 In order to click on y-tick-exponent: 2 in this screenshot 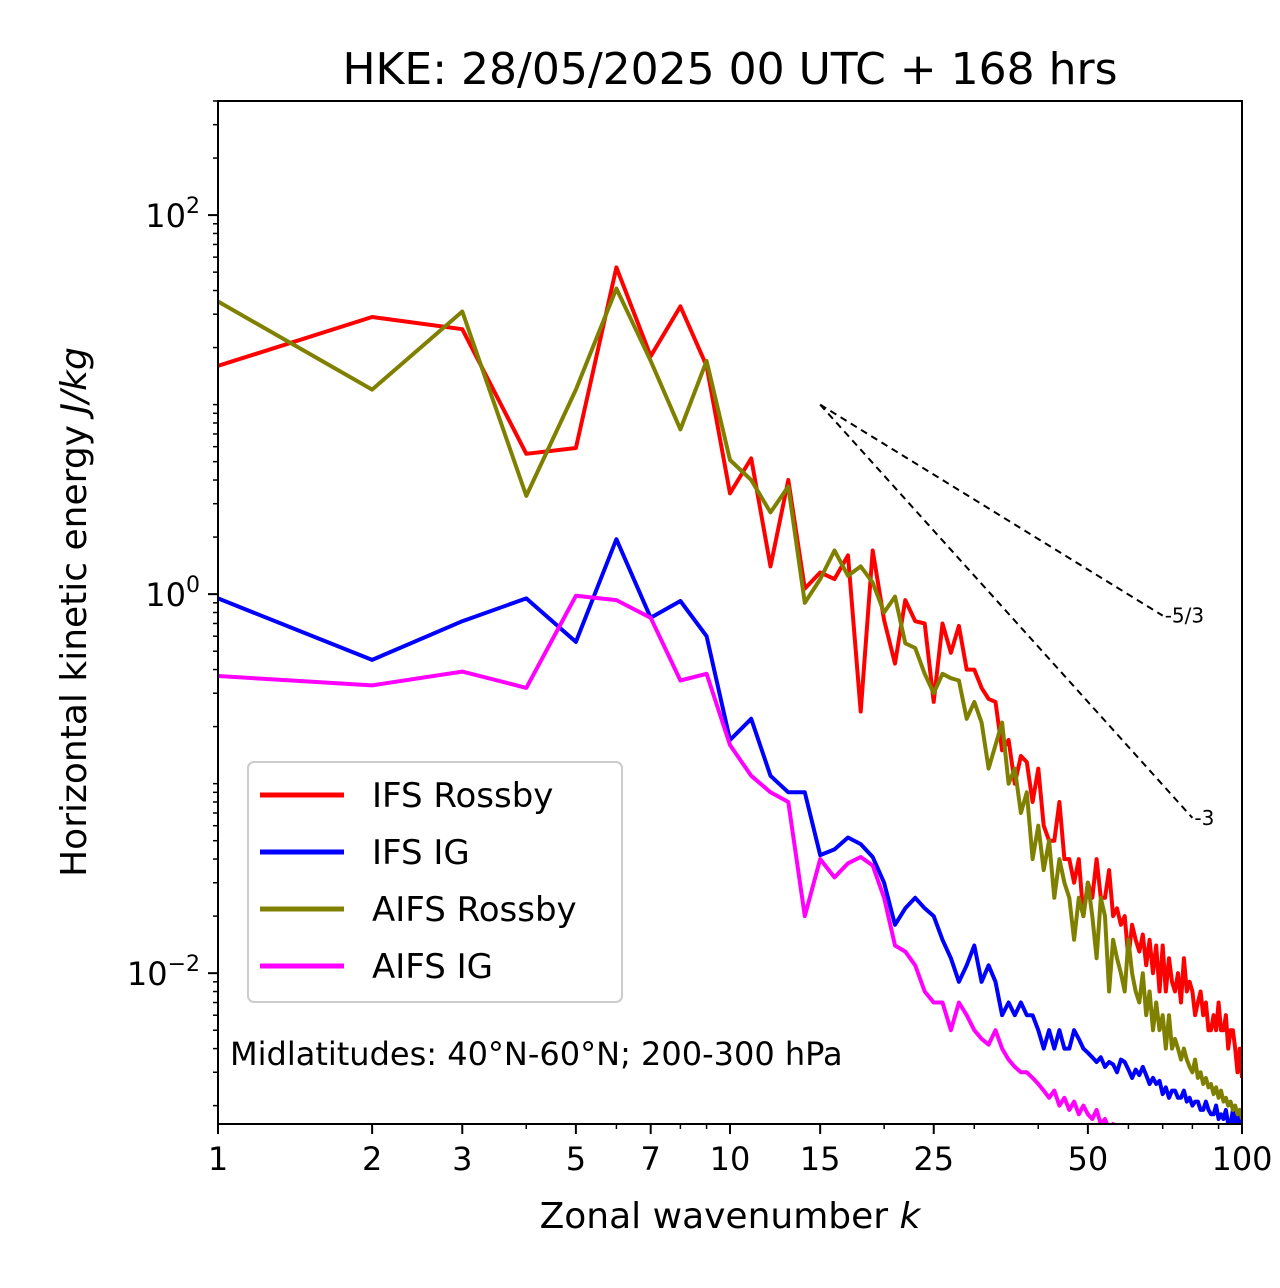, I will do `click(193, 206)`.